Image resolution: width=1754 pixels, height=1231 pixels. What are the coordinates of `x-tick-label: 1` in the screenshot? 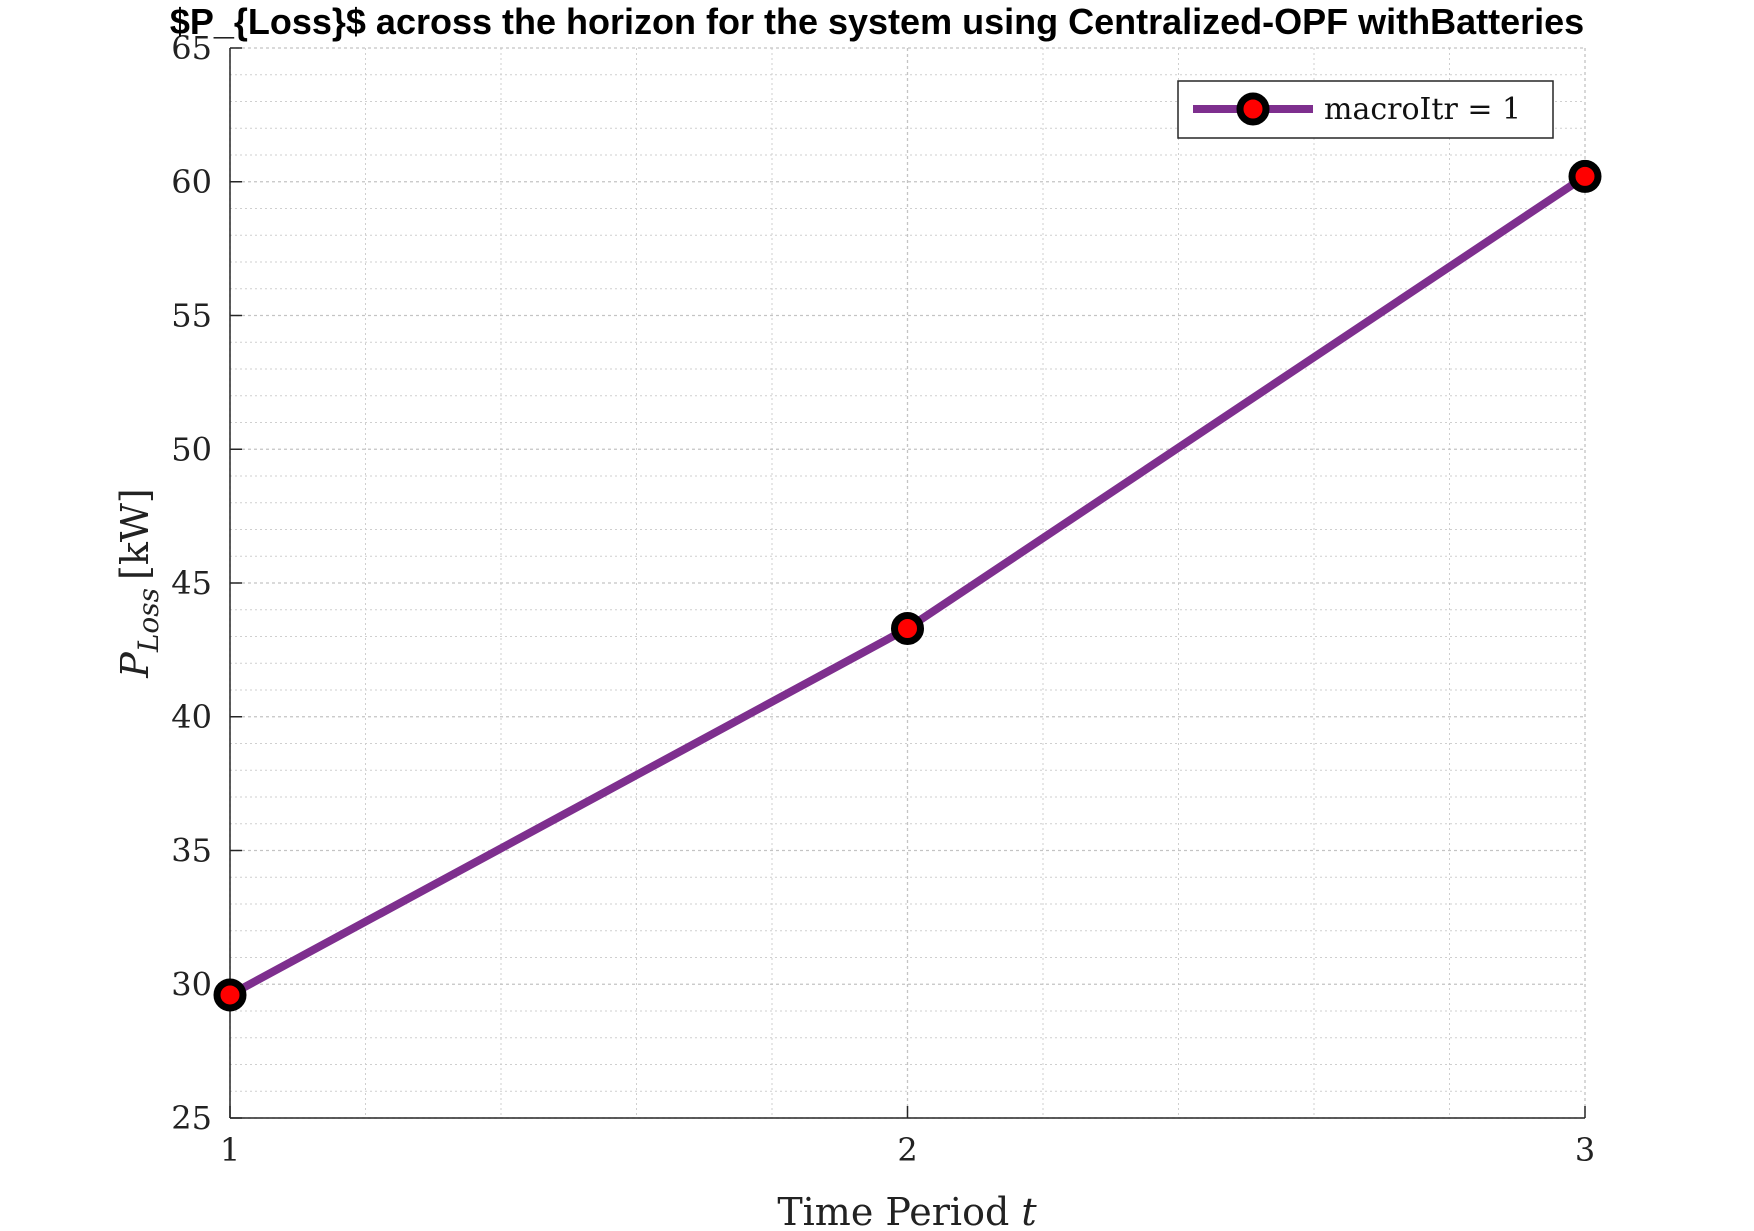 It's located at (230, 1150).